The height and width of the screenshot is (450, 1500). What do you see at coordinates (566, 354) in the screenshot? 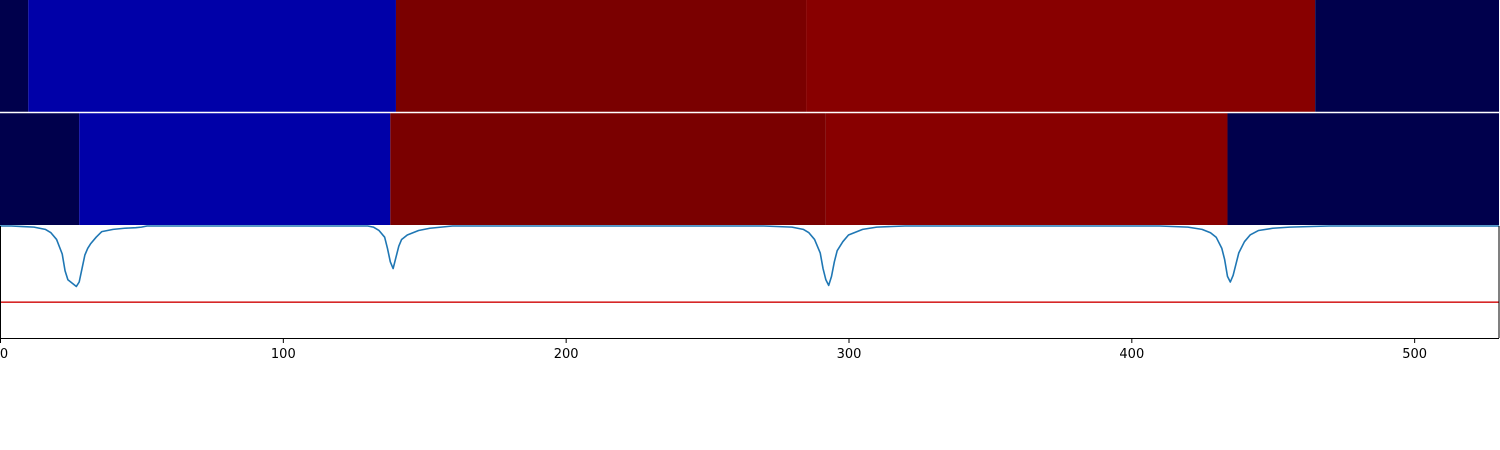
I see `x-tick-label-200: 200` at bounding box center [566, 354].